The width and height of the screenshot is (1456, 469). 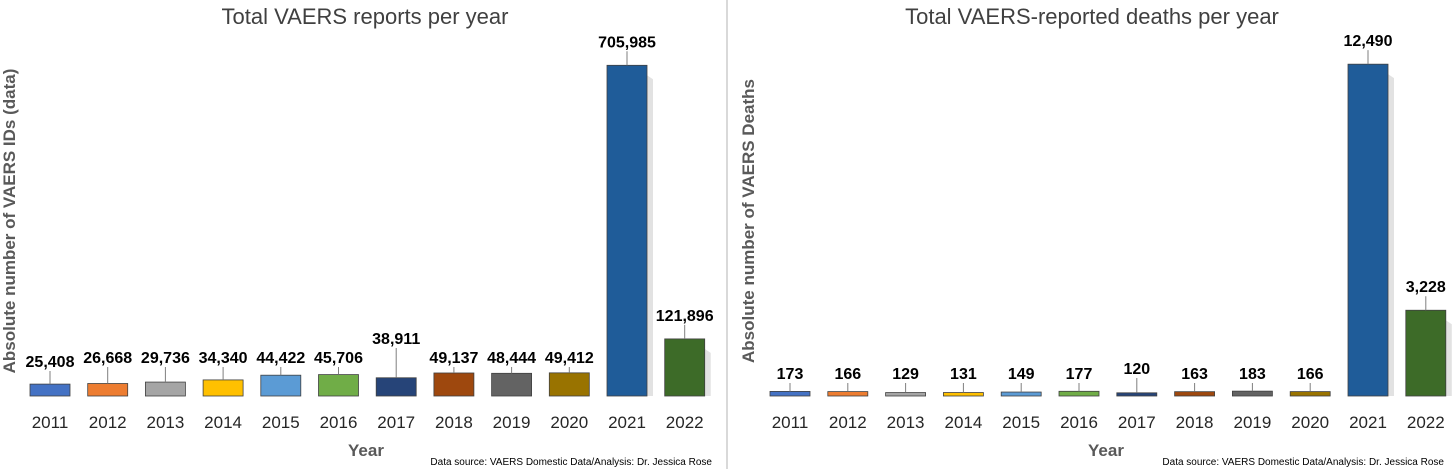 I want to click on data-label-2015: 44,422, so click(x=280, y=358).